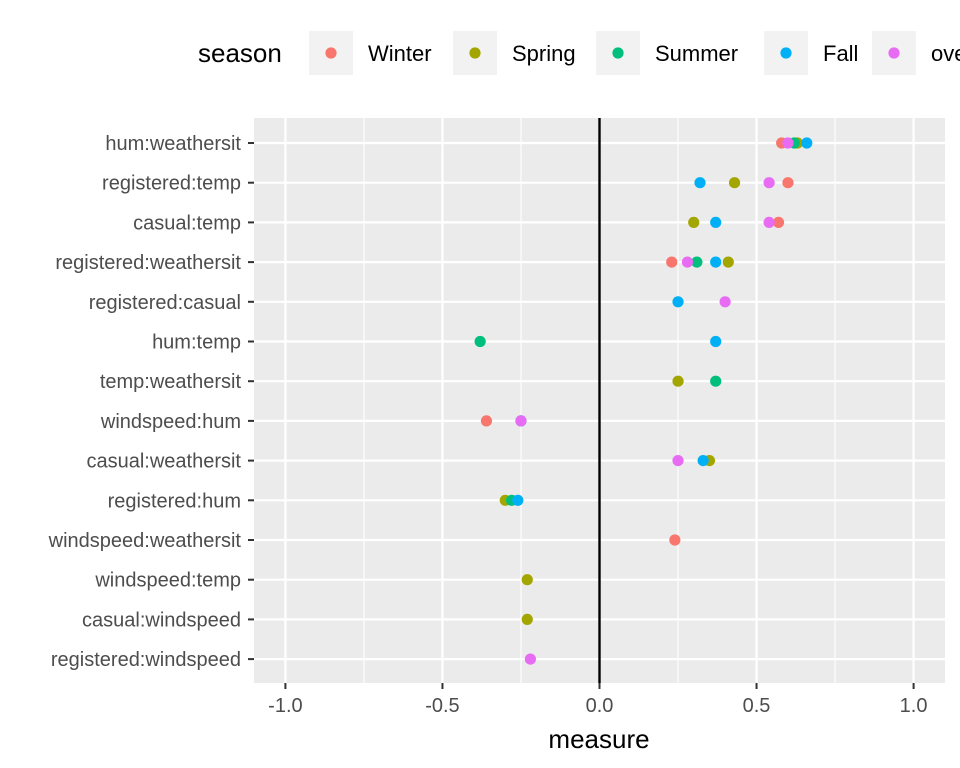  Describe the element at coordinates (442, 706) in the screenshot. I see `x-tick-label: -0.5` at that location.